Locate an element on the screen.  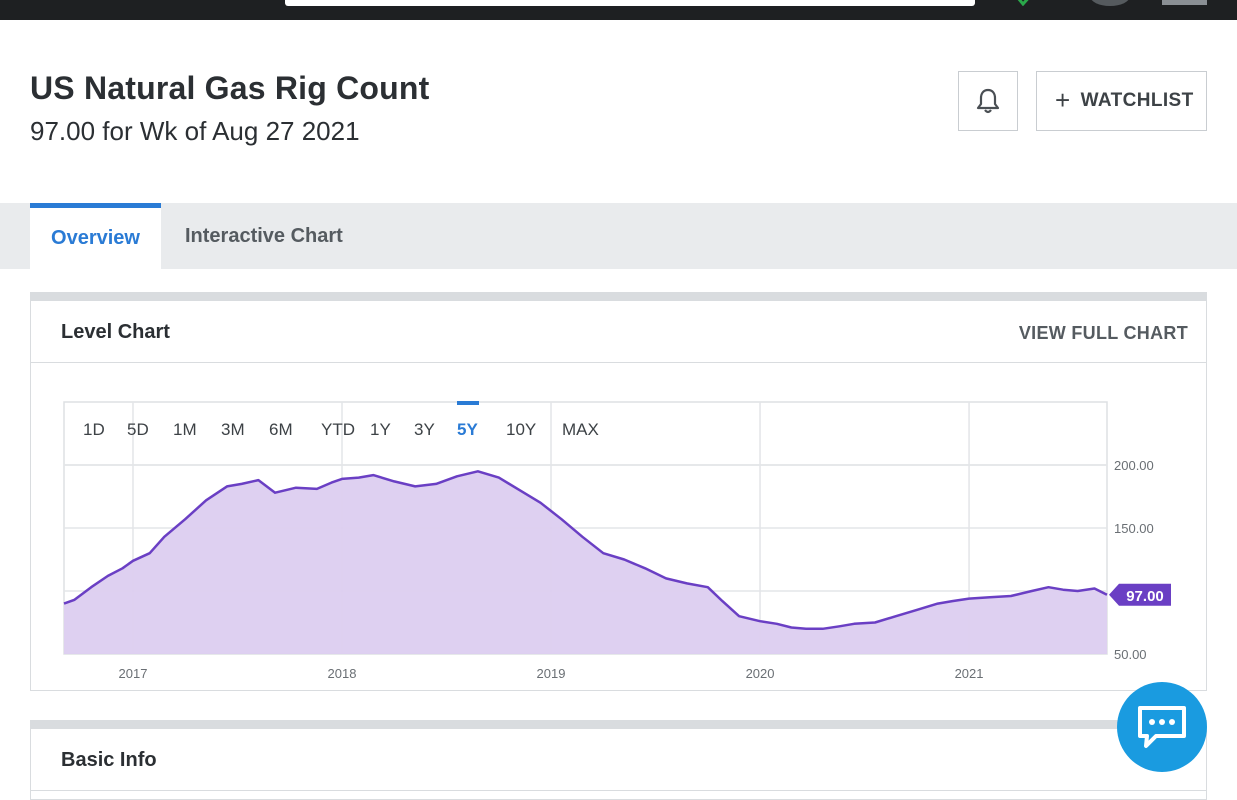
level-chart-title: Level Chart is located at coordinates (115, 332).